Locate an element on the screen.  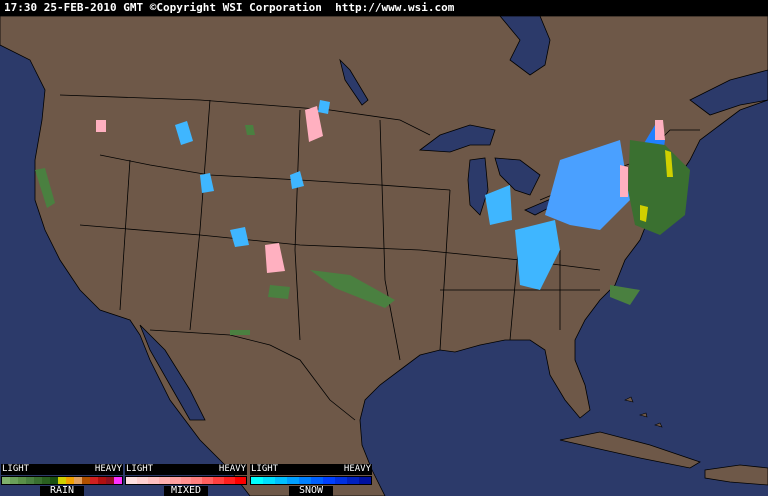
legend-rain-light: LIGHT is located at coordinates (16, 469).